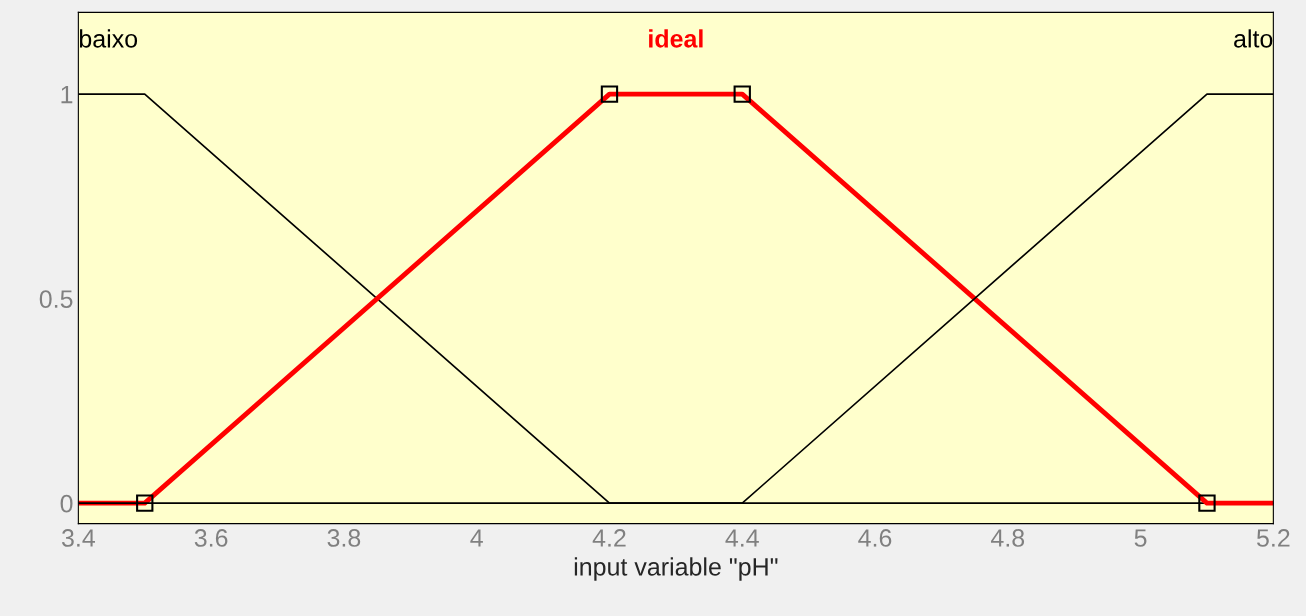 The width and height of the screenshot is (1306, 616). Describe the element at coordinates (676, 38) in the screenshot. I see `series-label: ideal` at that location.